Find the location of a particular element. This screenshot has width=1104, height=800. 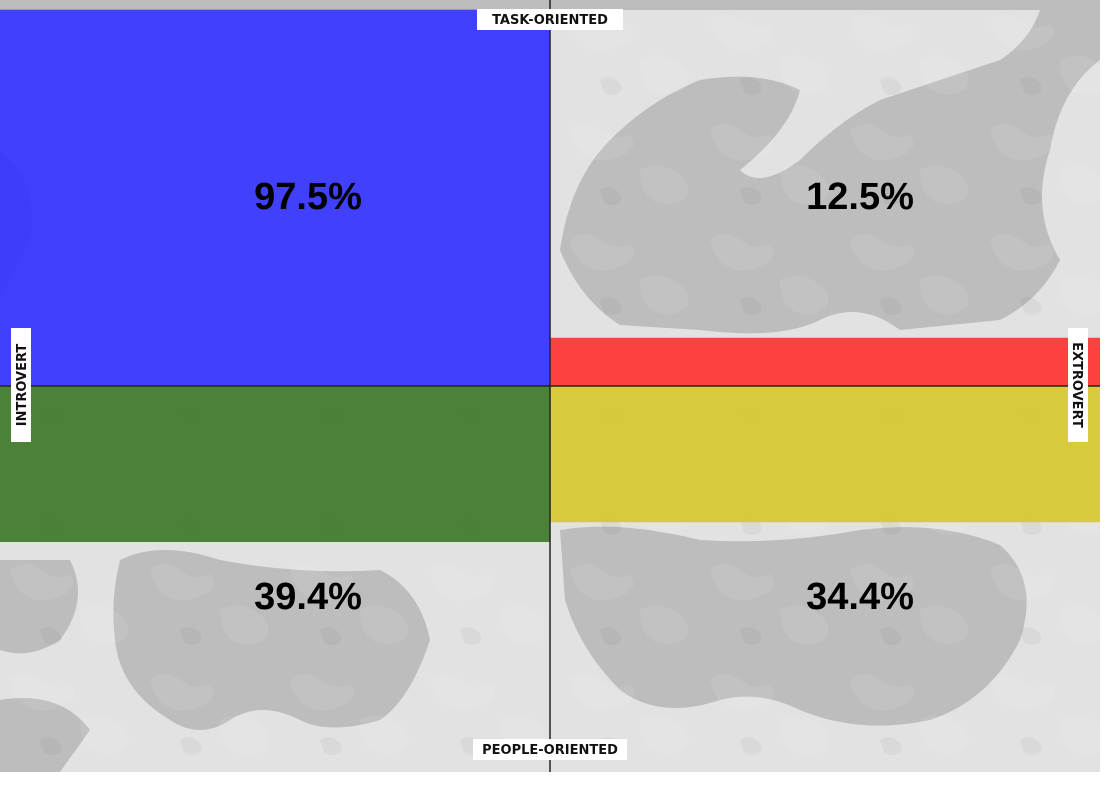

axis-label-top: TASK-ORIENTED is located at coordinates (550, 19).